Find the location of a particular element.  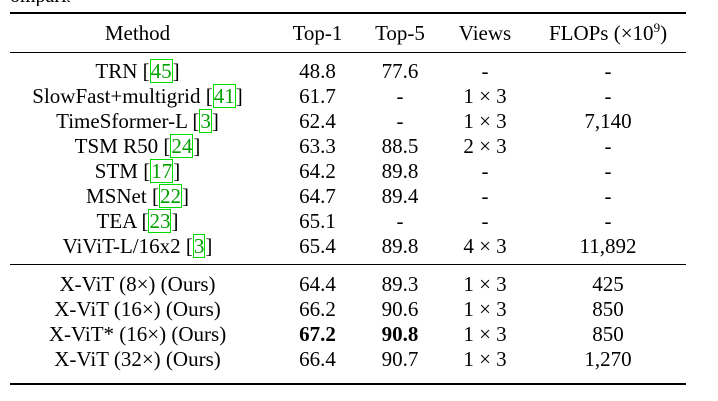

header-views: Views is located at coordinates (485, 33).